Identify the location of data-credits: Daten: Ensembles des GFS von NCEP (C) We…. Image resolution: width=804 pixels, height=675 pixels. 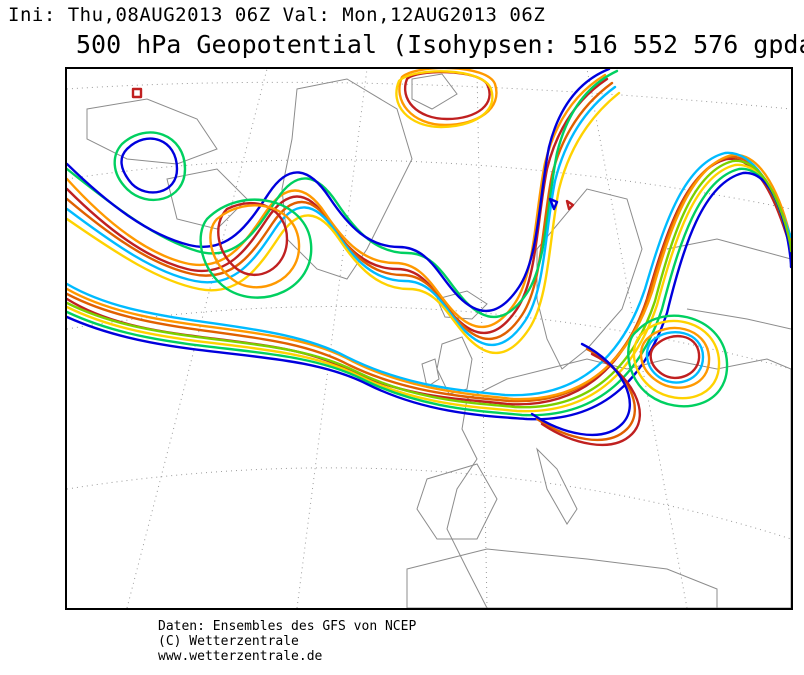
(287, 641).